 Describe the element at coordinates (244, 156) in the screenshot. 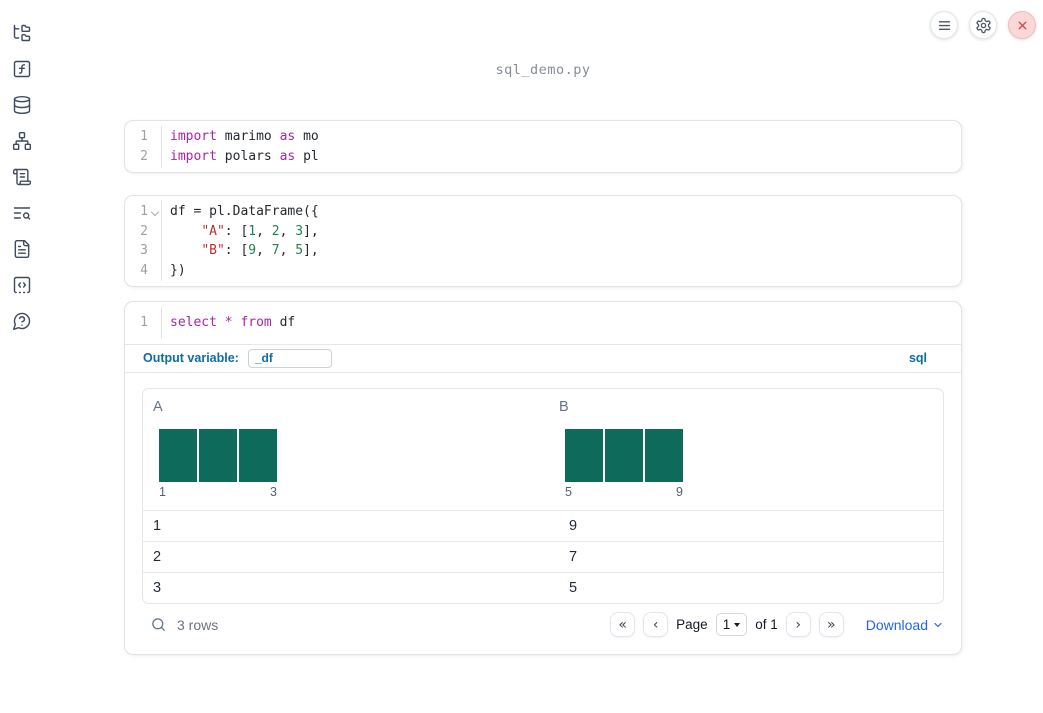

I see `code-line-text: import polars as pl` at that location.